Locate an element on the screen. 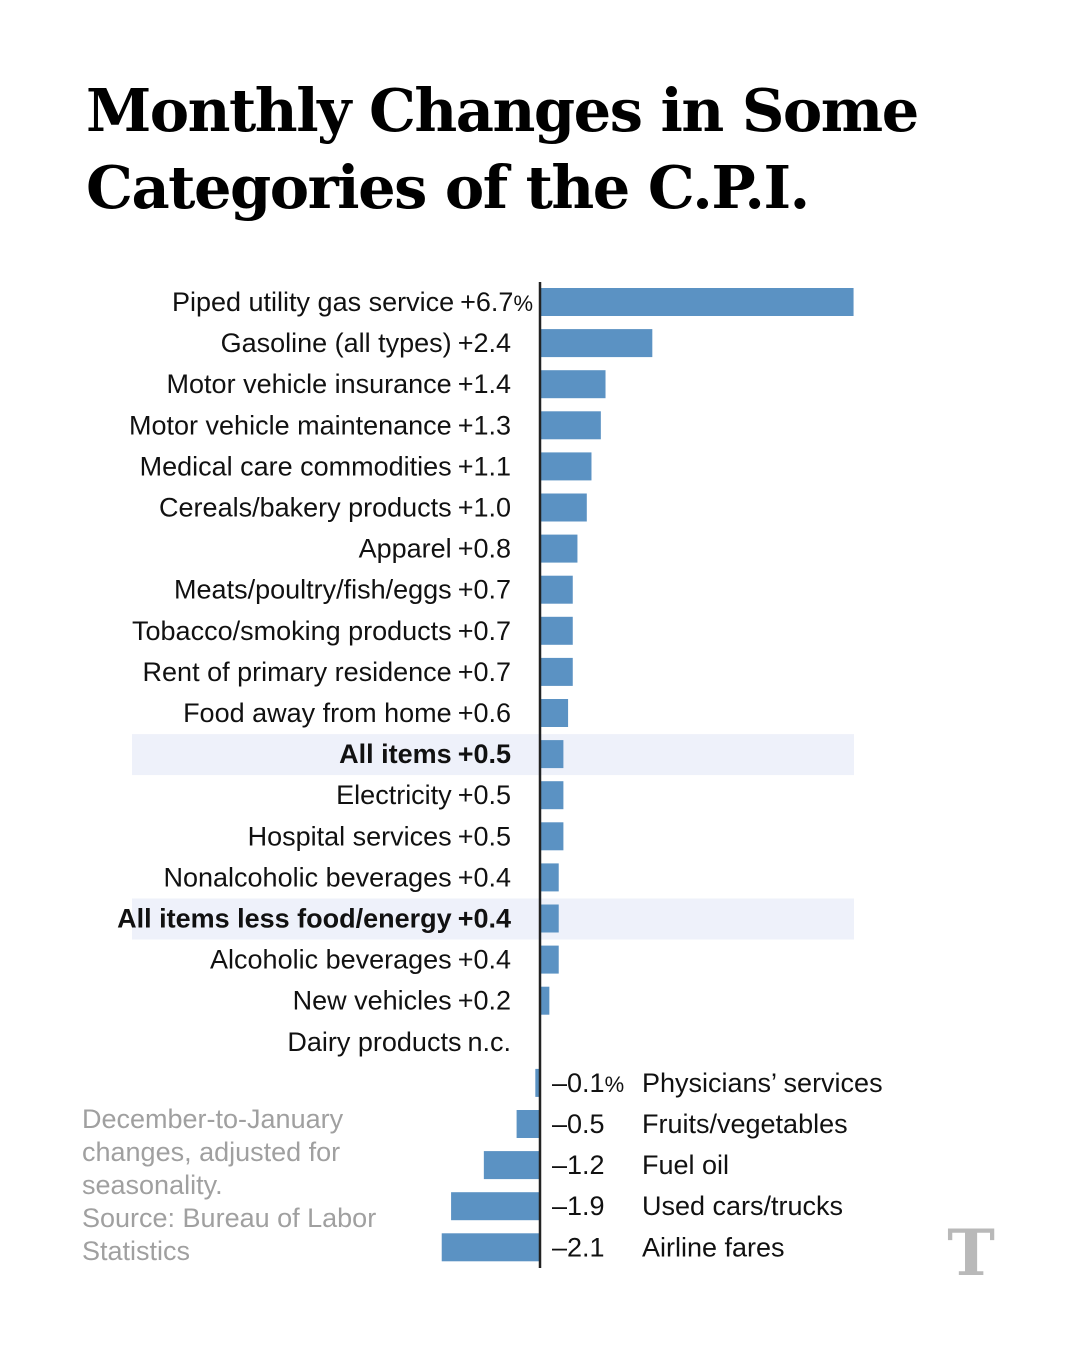 Image resolution: width=1081 pixels, height=1351 pixels. category-label: Alcoholic beverages +0.4 is located at coordinates (360, 960).